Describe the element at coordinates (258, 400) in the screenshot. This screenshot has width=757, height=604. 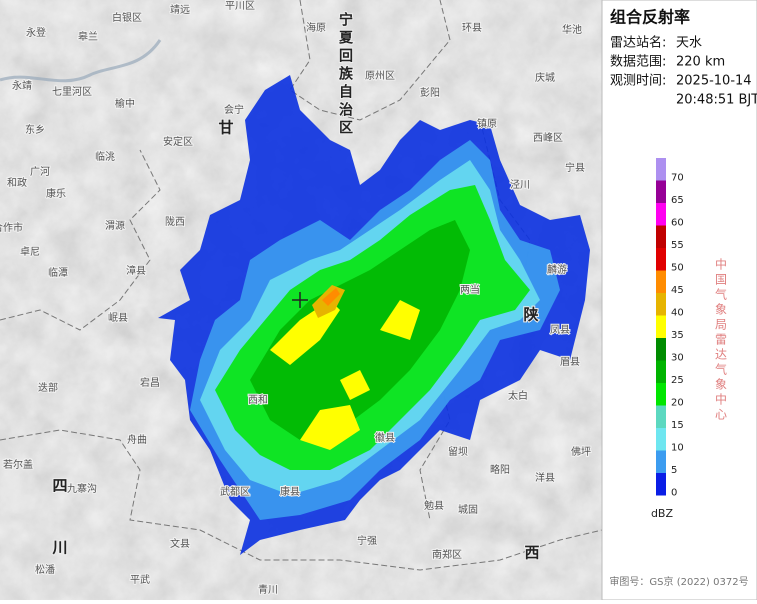
I see `place-name: 西和` at that location.